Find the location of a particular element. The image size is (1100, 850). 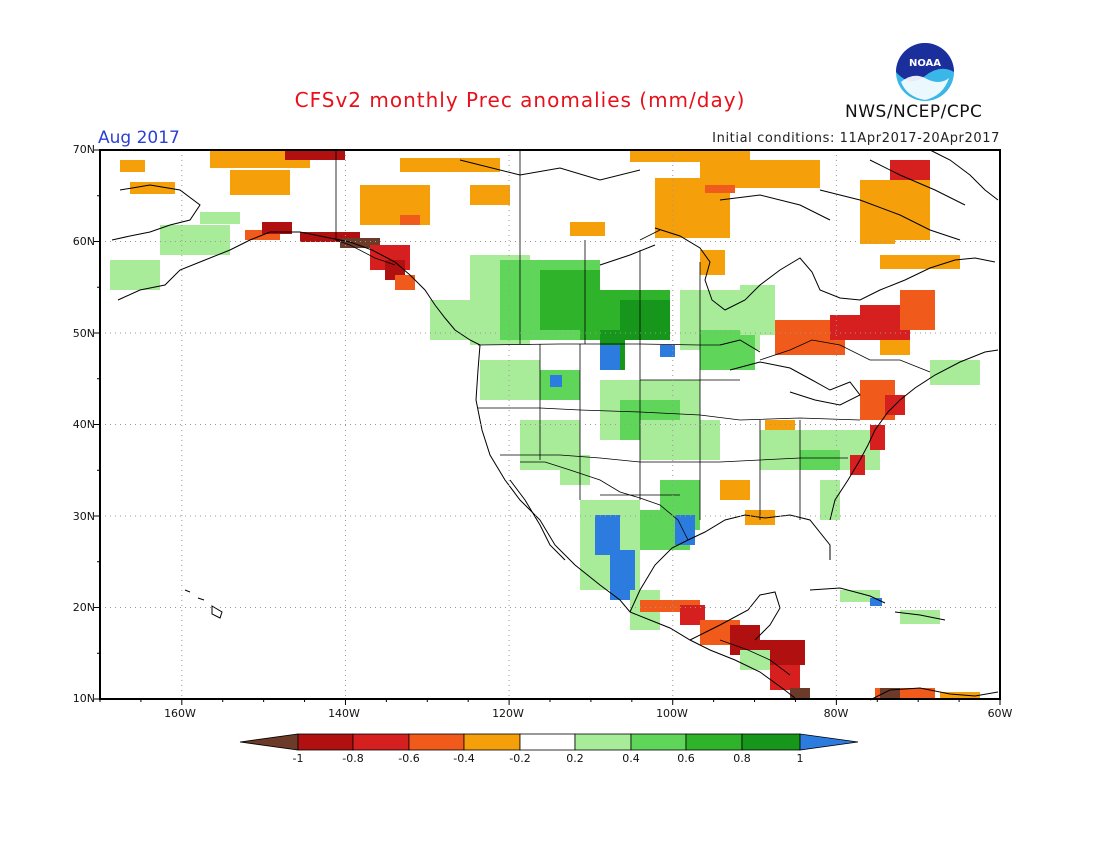

colorbar-label-6: 0.2 is located at coordinates (575, 758).